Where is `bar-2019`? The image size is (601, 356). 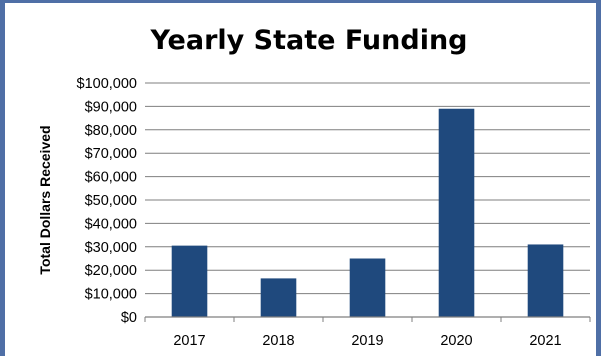 bar-2019 is located at coordinates (367, 287).